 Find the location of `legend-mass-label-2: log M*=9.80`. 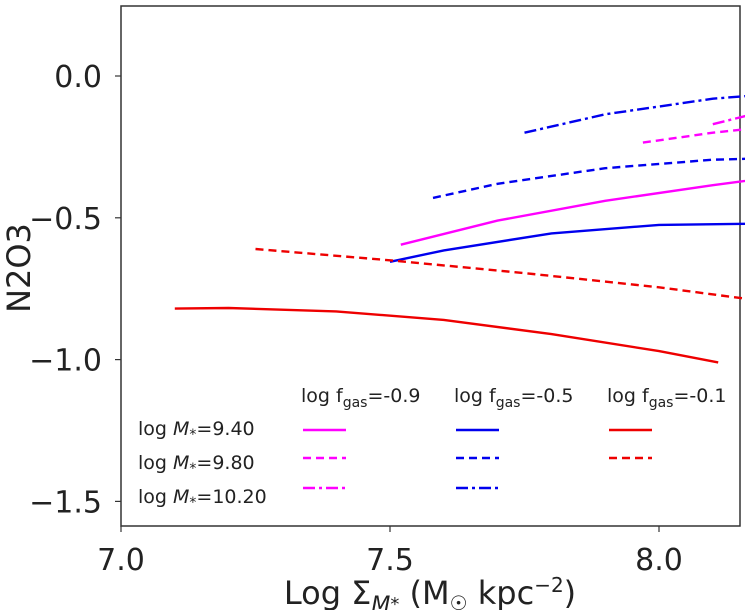

legend-mass-label-2: log M*=9.80 is located at coordinates (196, 464).